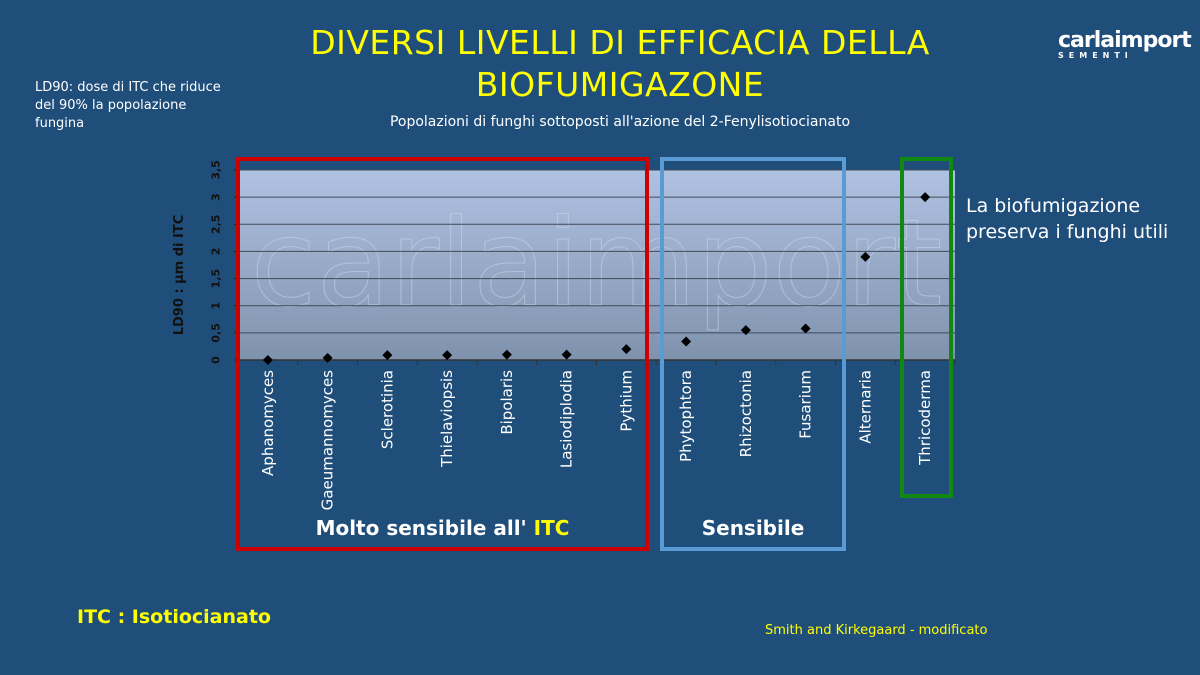 The height and width of the screenshot is (675, 1200). I want to click on y-tick-label: 0,5, so click(216, 333).